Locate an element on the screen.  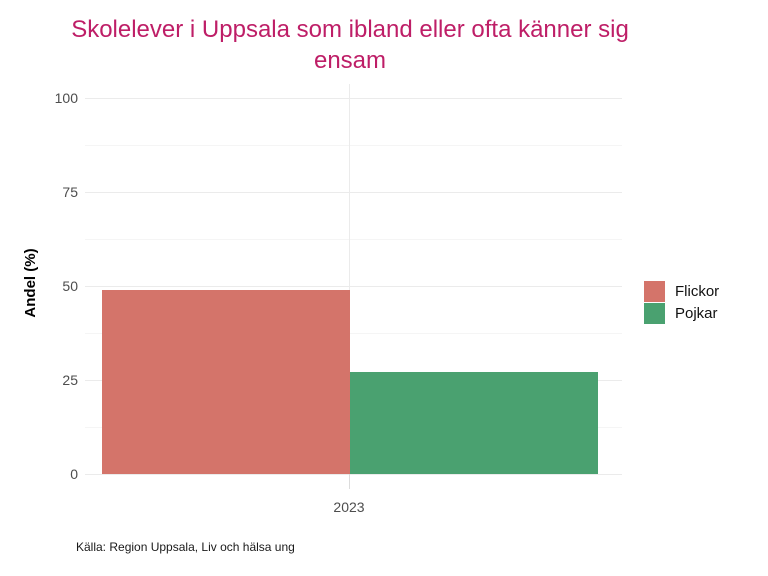
legend: Flickor Pojkar is located at coordinates (681, 302).